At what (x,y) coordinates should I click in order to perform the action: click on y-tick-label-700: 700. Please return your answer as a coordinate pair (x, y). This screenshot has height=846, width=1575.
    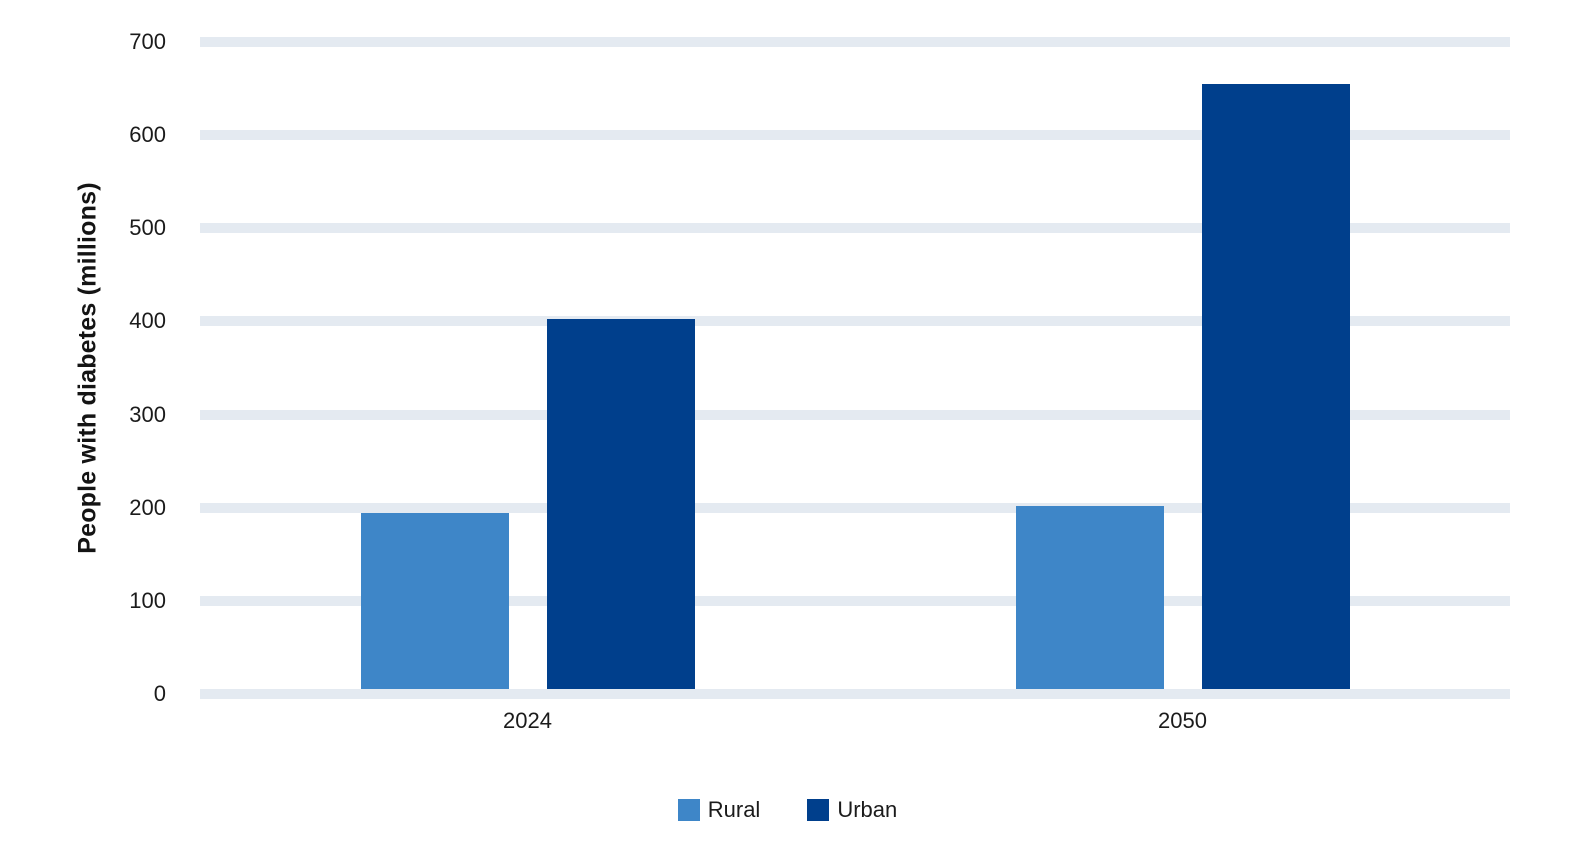
    Looking at the image, I should click on (147, 41).